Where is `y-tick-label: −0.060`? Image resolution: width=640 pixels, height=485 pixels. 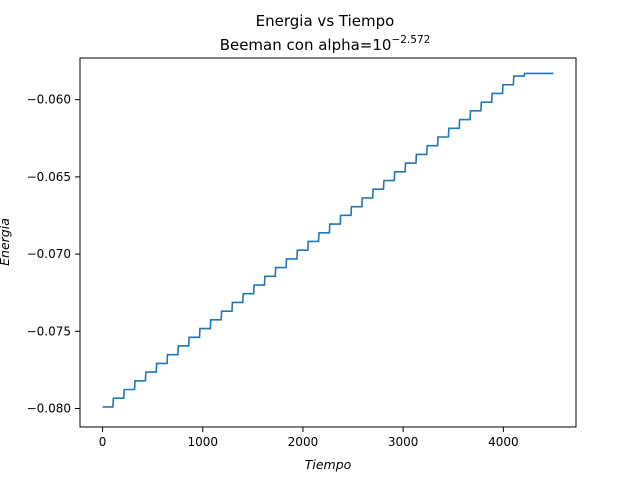 y-tick-label: −0.060 is located at coordinates (49, 100).